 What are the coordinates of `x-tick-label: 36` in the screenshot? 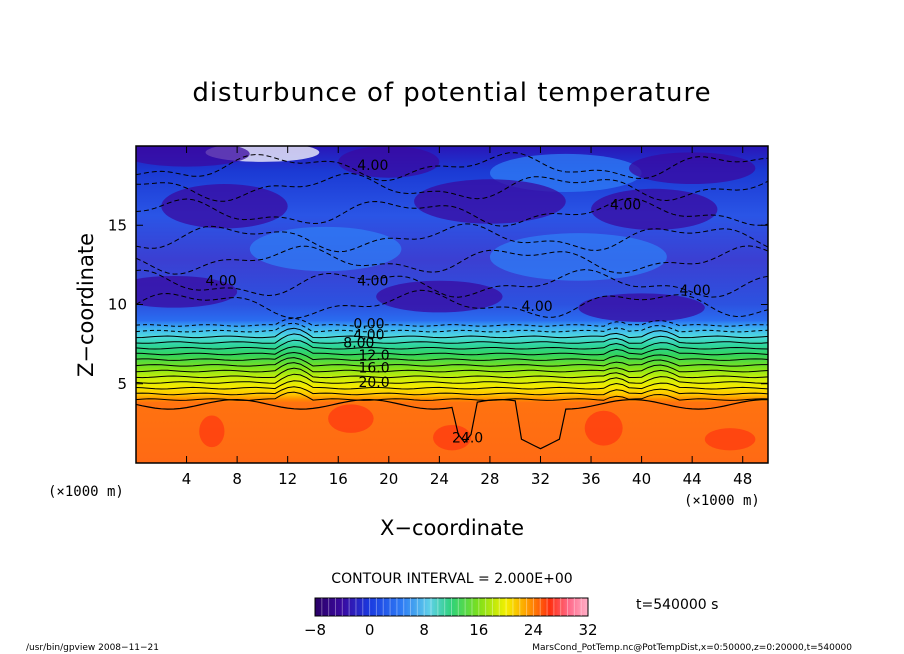 It's located at (590, 479).